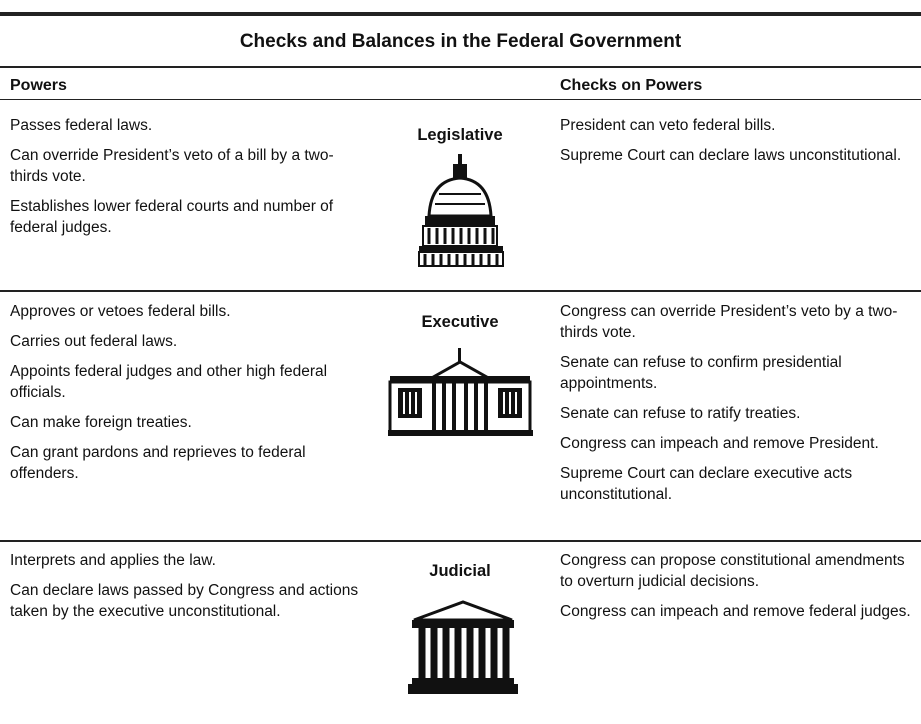 The width and height of the screenshot is (921, 724). What do you see at coordinates (631, 85) in the screenshot?
I see `checks-header: Checks on Powers` at bounding box center [631, 85].